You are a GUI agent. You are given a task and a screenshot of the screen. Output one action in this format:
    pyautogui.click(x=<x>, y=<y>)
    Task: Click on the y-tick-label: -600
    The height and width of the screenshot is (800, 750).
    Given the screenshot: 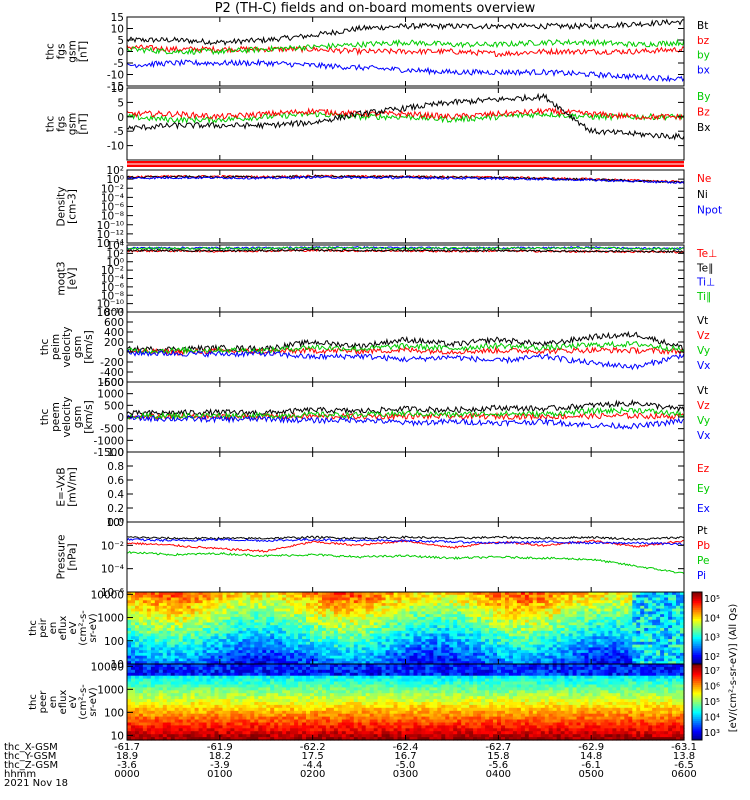 What is the action you would take?
    pyautogui.click(x=112, y=383)
    